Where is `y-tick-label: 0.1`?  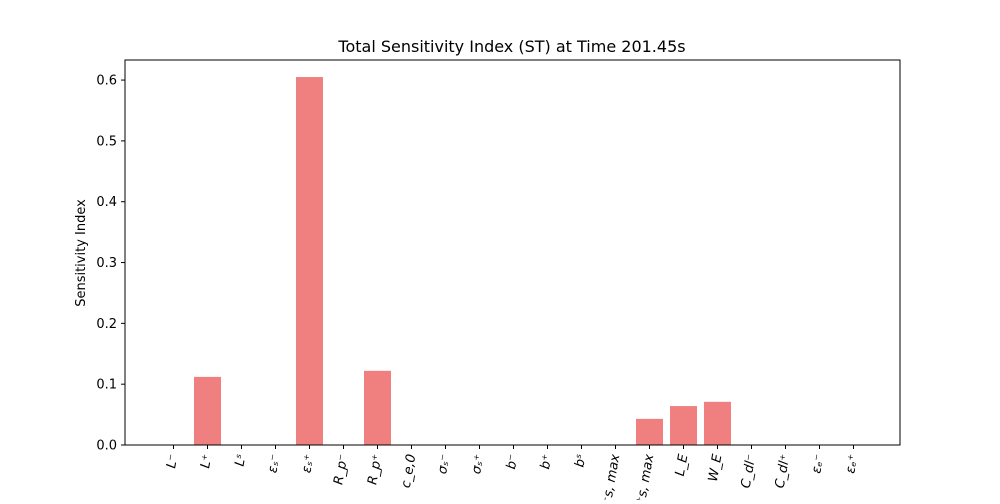 y-tick-label: 0.1 is located at coordinates (106, 385).